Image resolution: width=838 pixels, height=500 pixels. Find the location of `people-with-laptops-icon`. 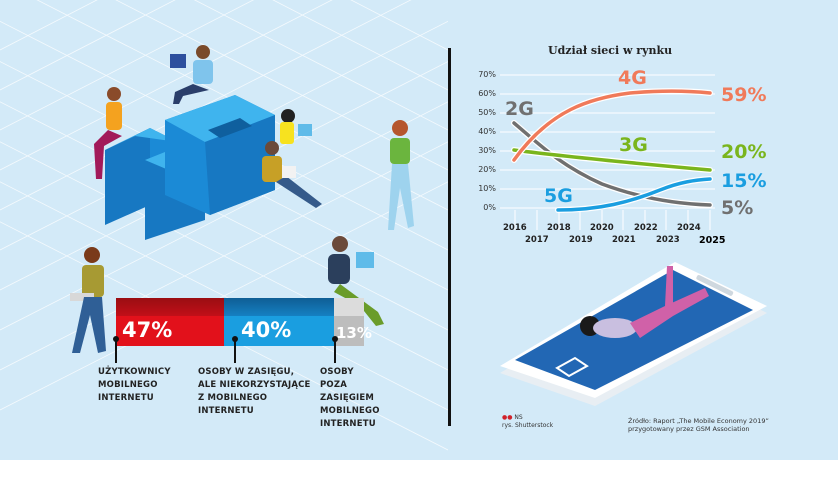

people-with-laptops-icon is located at coordinates (292, 158).